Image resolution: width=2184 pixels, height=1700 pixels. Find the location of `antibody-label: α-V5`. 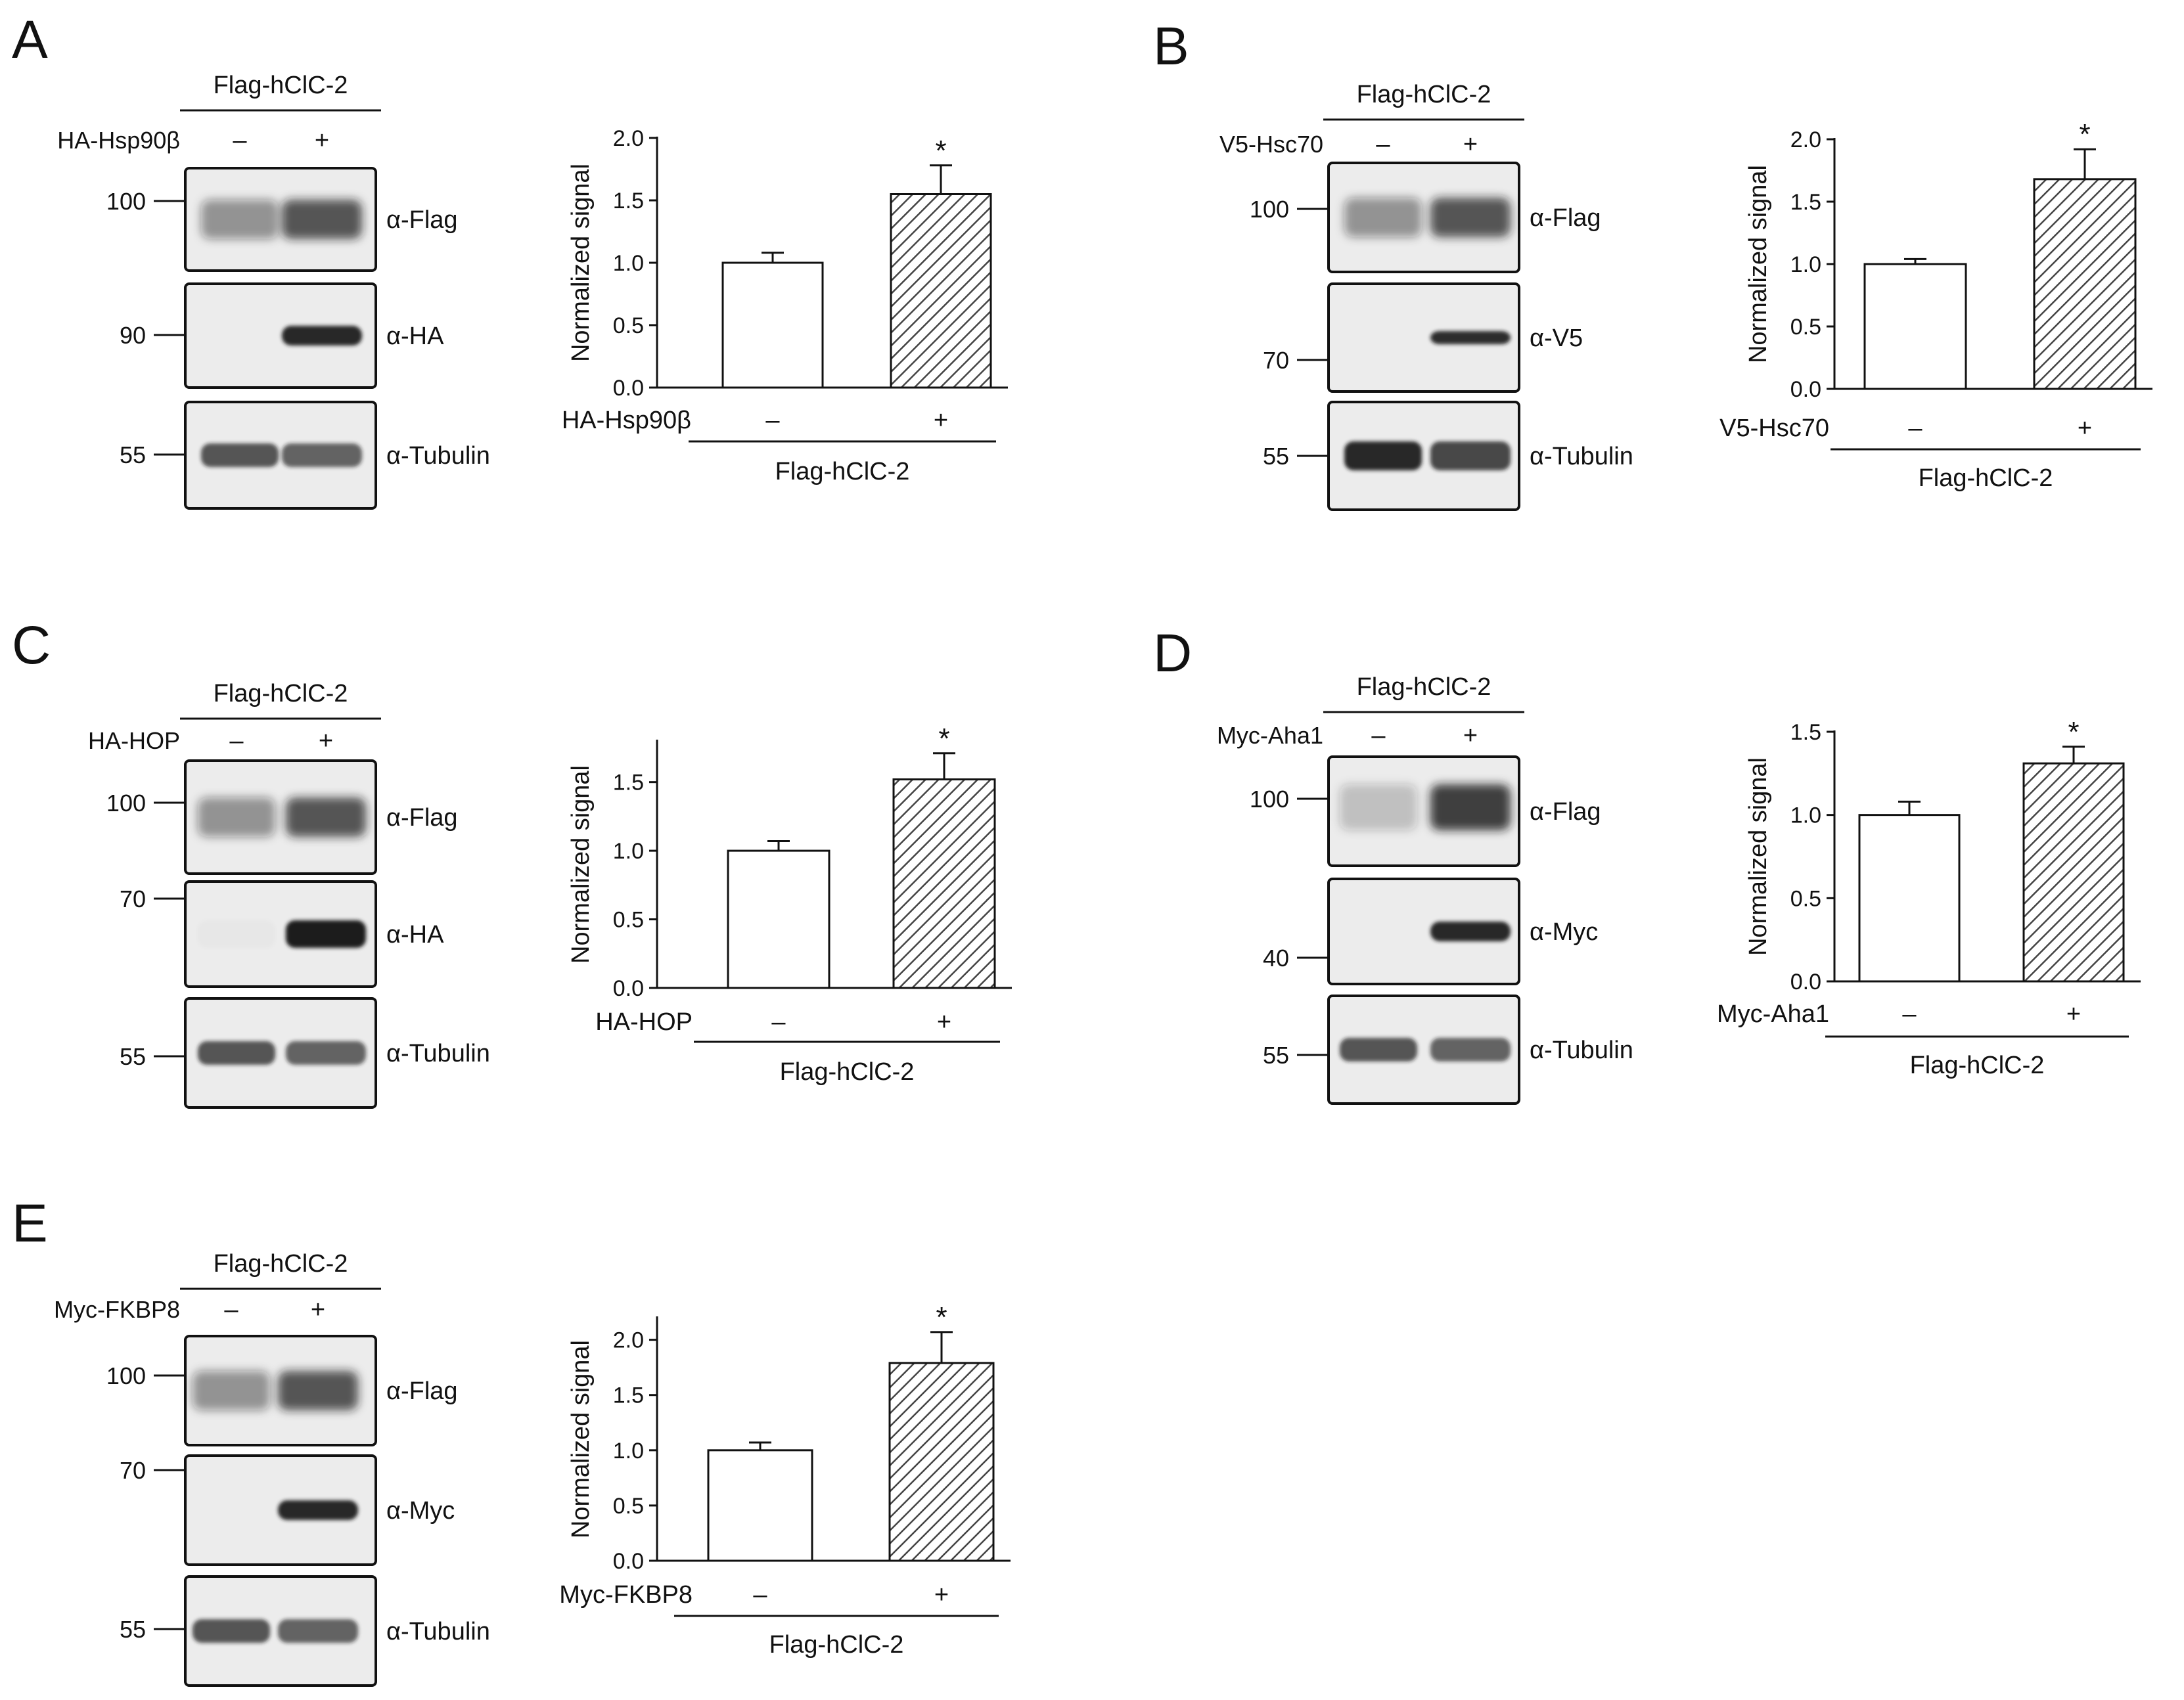

antibody-label: α-V5 is located at coordinates (1556, 338).